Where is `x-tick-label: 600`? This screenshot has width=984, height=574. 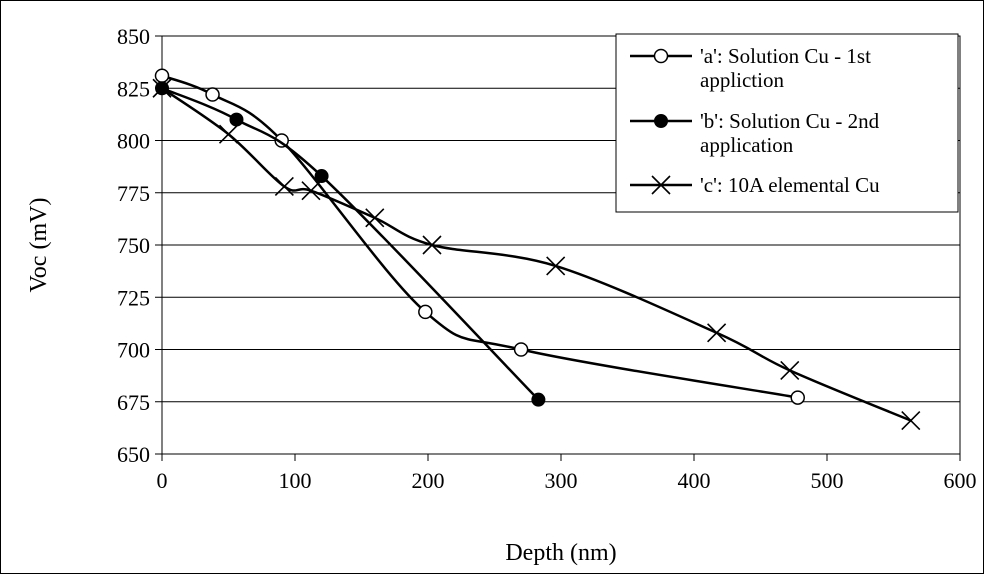 x-tick-label: 600 is located at coordinates (960, 480).